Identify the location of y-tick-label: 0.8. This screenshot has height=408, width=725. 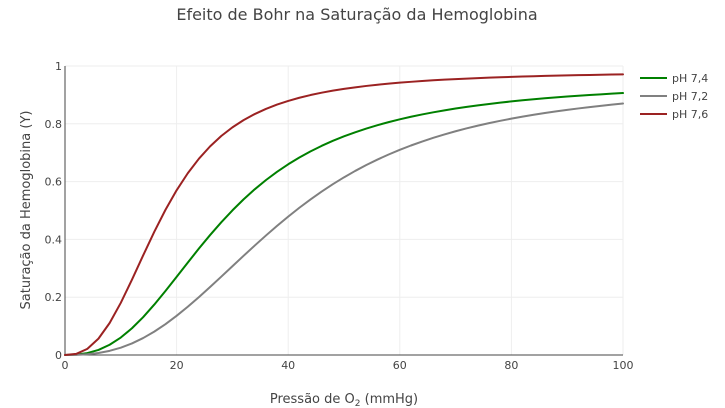
(54, 124).